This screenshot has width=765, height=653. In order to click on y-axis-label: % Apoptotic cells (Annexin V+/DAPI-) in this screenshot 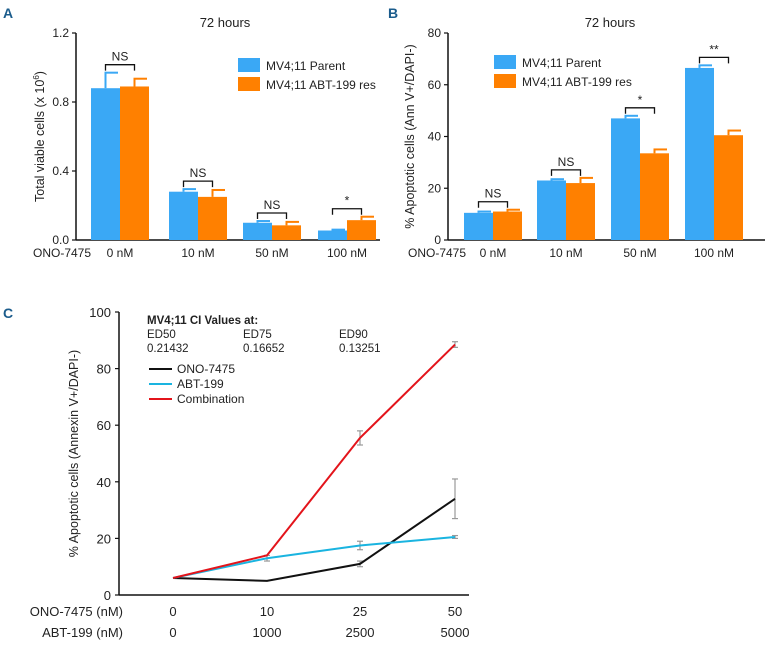, I will do `click(74, 453)`.